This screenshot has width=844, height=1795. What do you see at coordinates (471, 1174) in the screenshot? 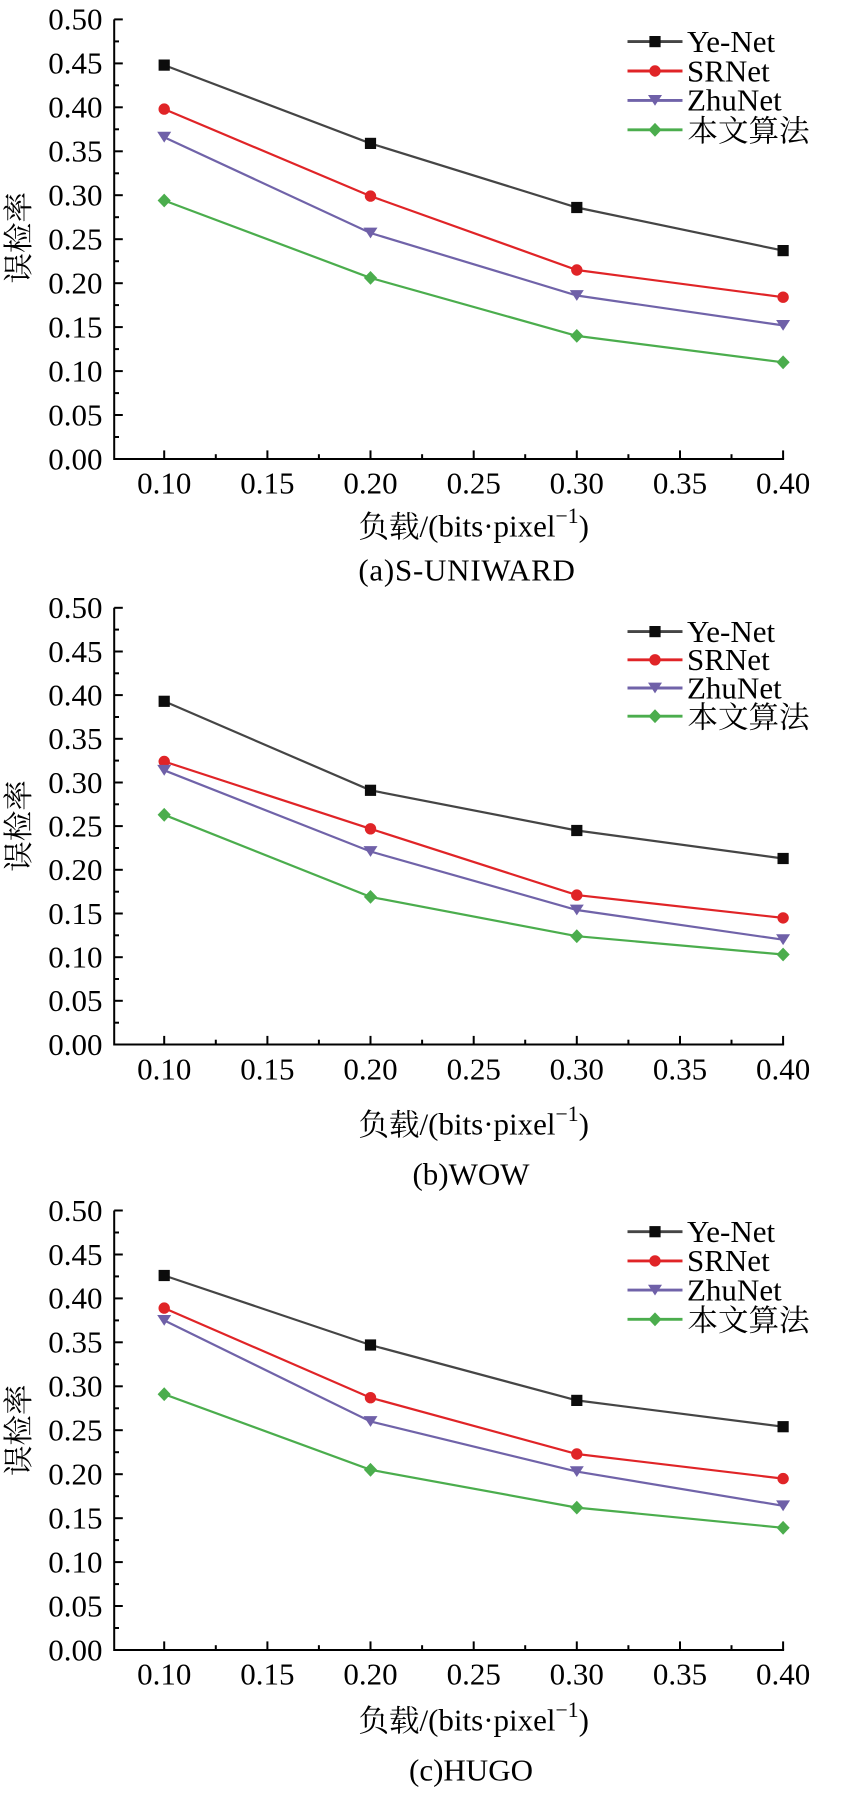
I see `svg-text: (b)WOW` at bounding box center [471, 1174].